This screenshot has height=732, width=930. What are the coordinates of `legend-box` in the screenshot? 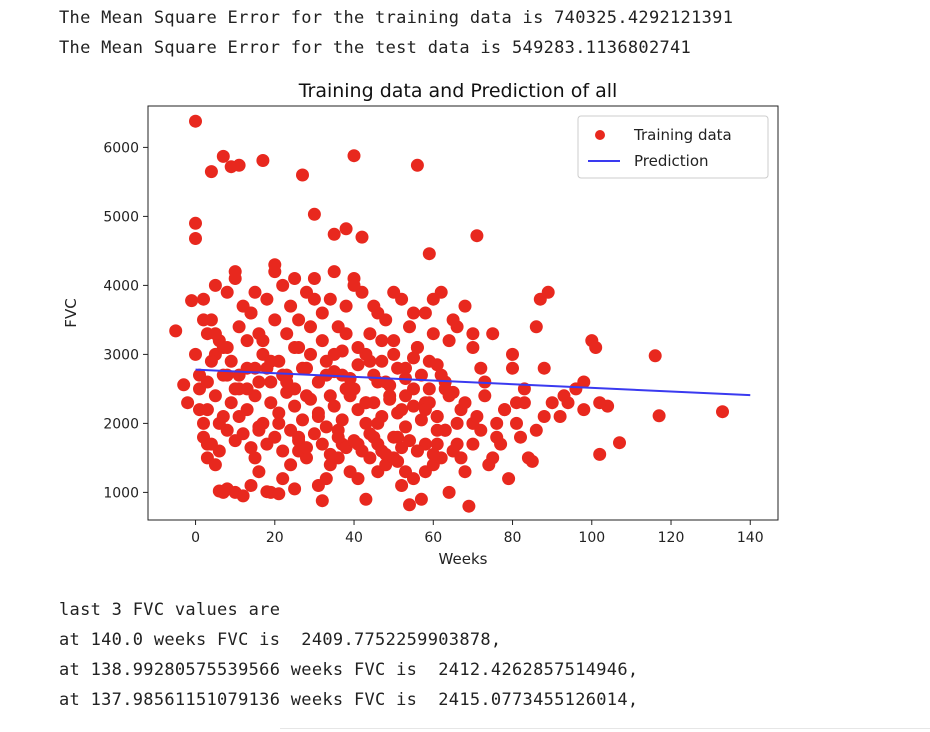 It's located at (673, 147).